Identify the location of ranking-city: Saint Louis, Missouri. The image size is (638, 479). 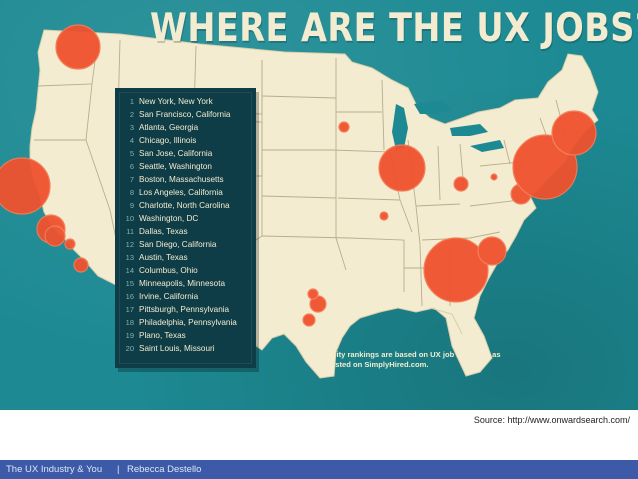
(177, 348).